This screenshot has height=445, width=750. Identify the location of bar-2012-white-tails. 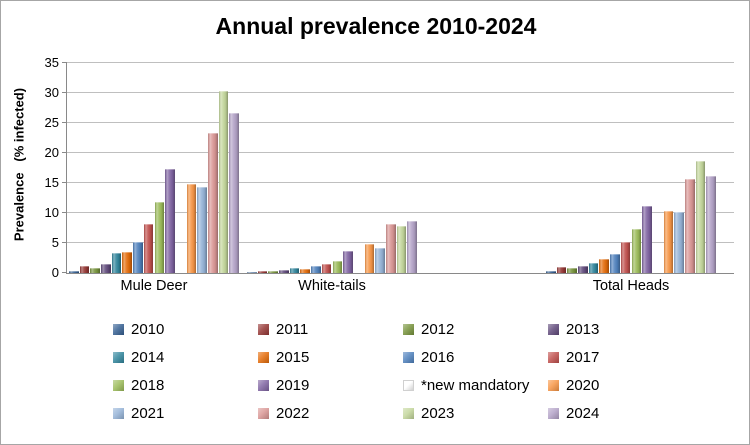
(273, 271).